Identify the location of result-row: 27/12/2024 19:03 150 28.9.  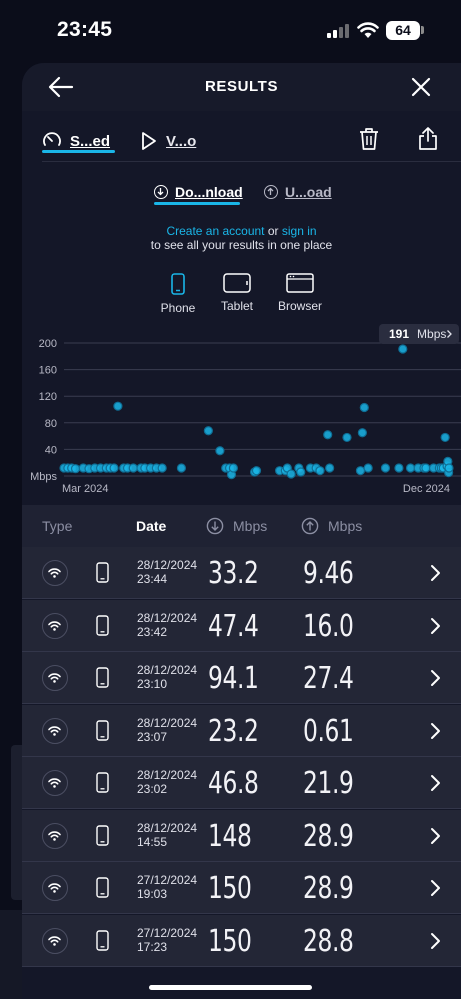
(241, 888).